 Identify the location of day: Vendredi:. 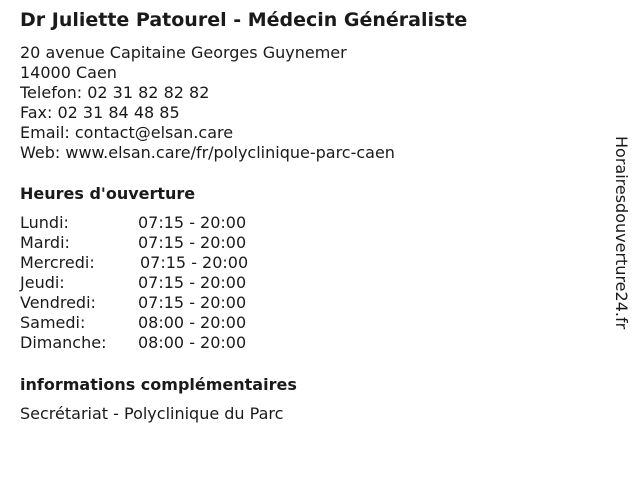
(58, 302).